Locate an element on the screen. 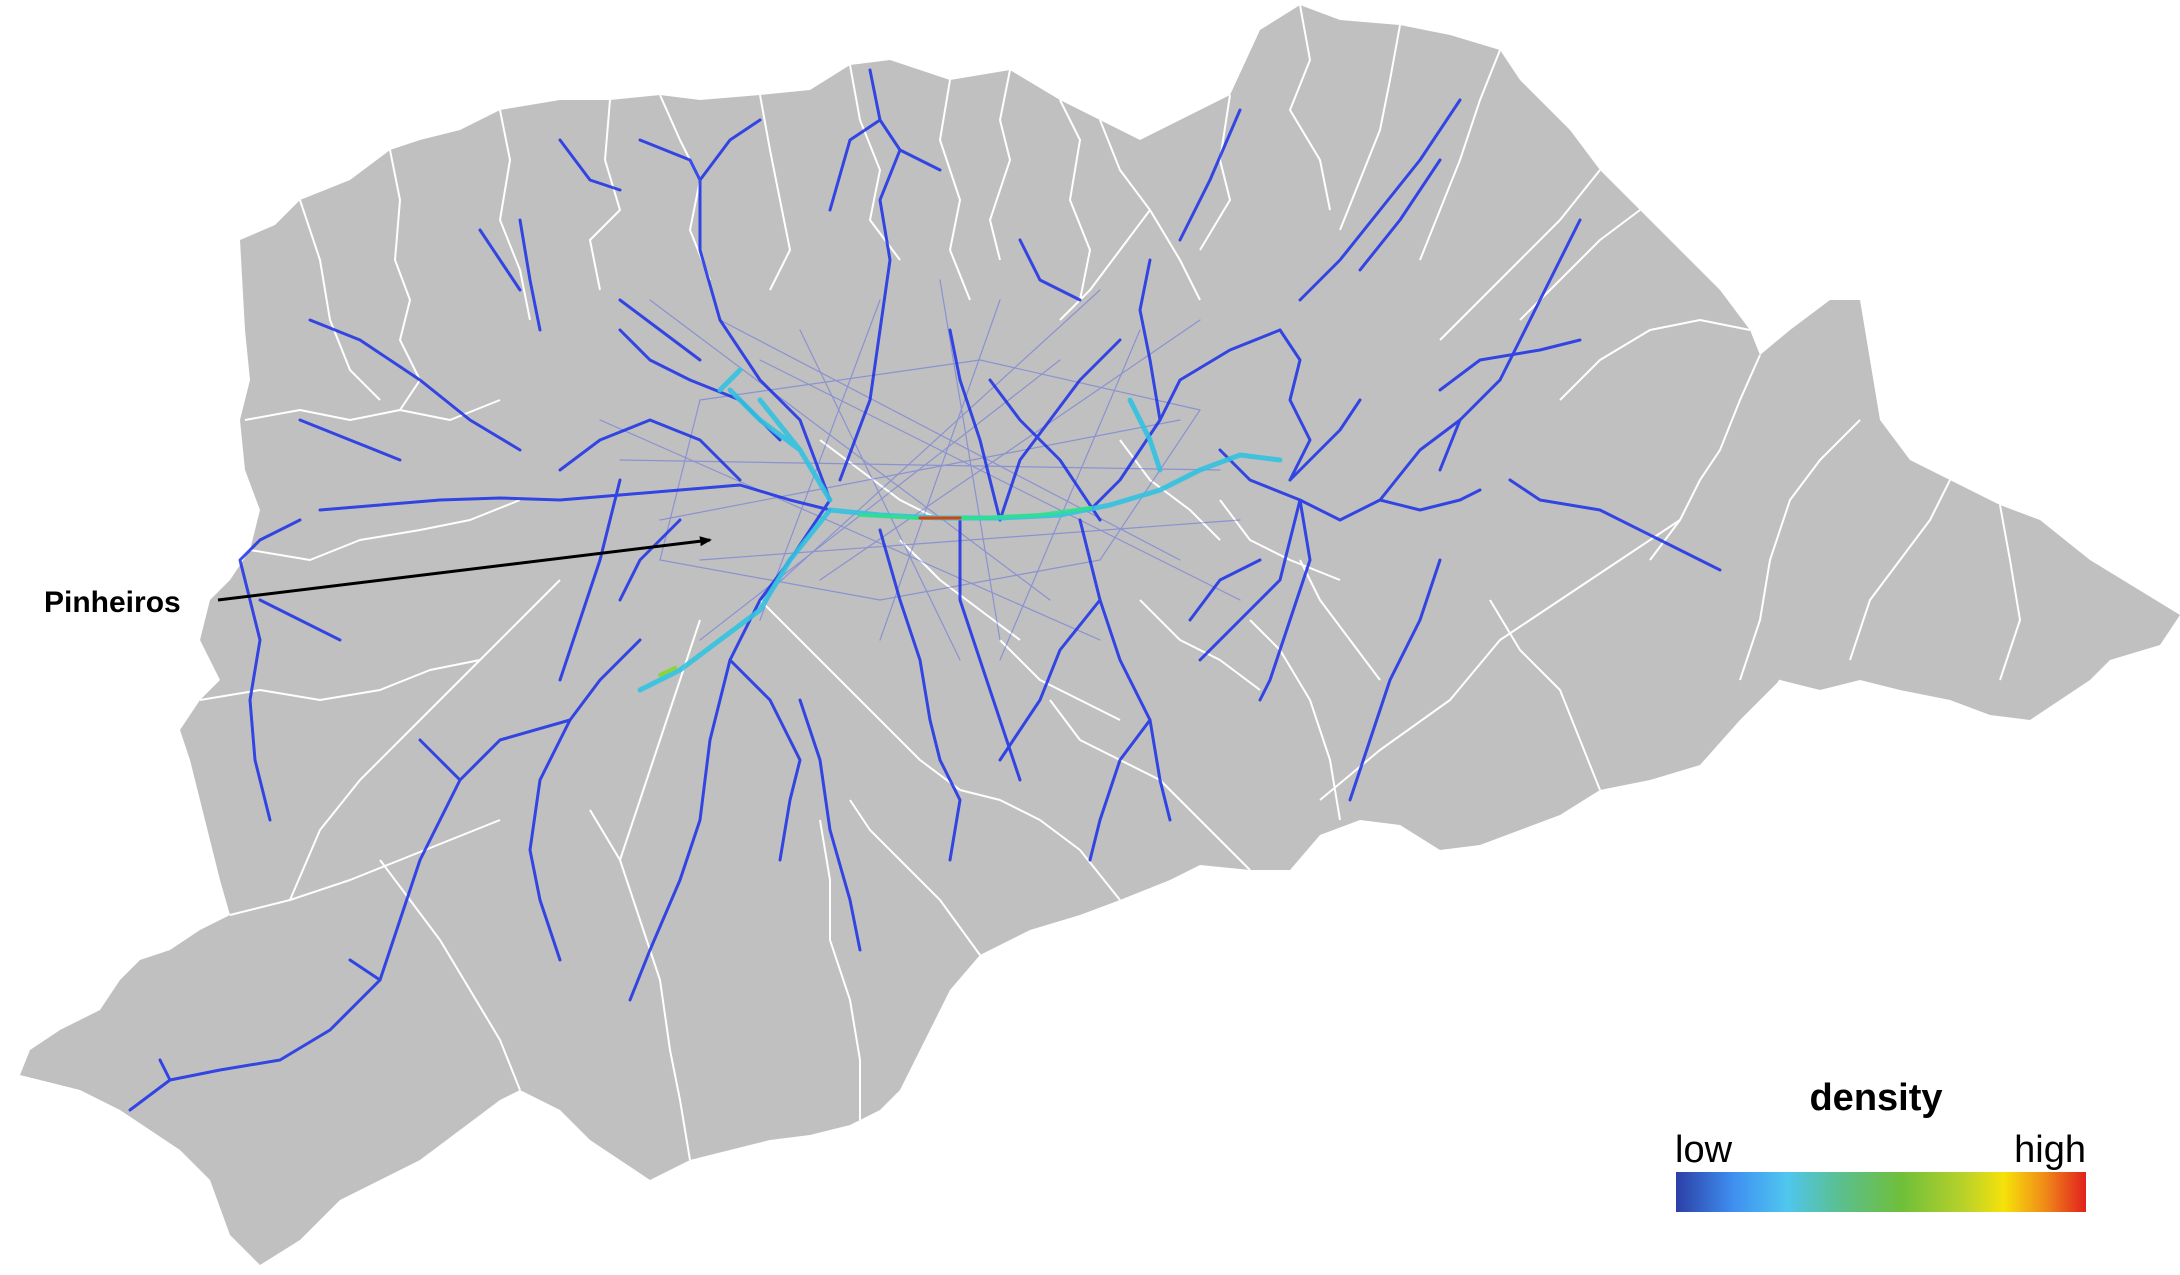  legend-title: density is located at coordinates (1875, 1098).